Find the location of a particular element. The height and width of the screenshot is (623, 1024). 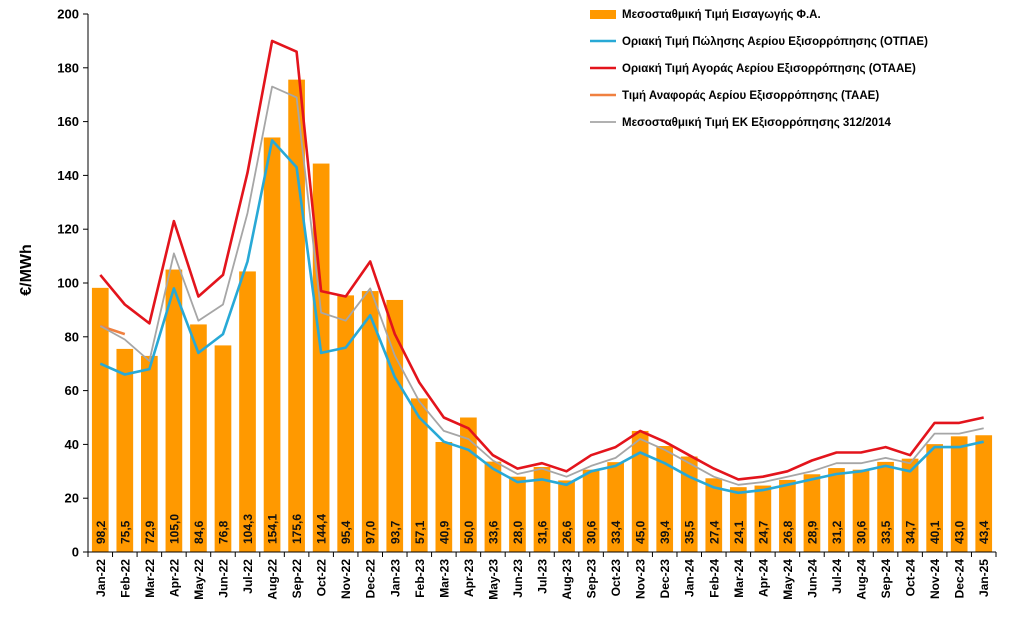

legend-swatch-bars is located at coordinates (603, 14).